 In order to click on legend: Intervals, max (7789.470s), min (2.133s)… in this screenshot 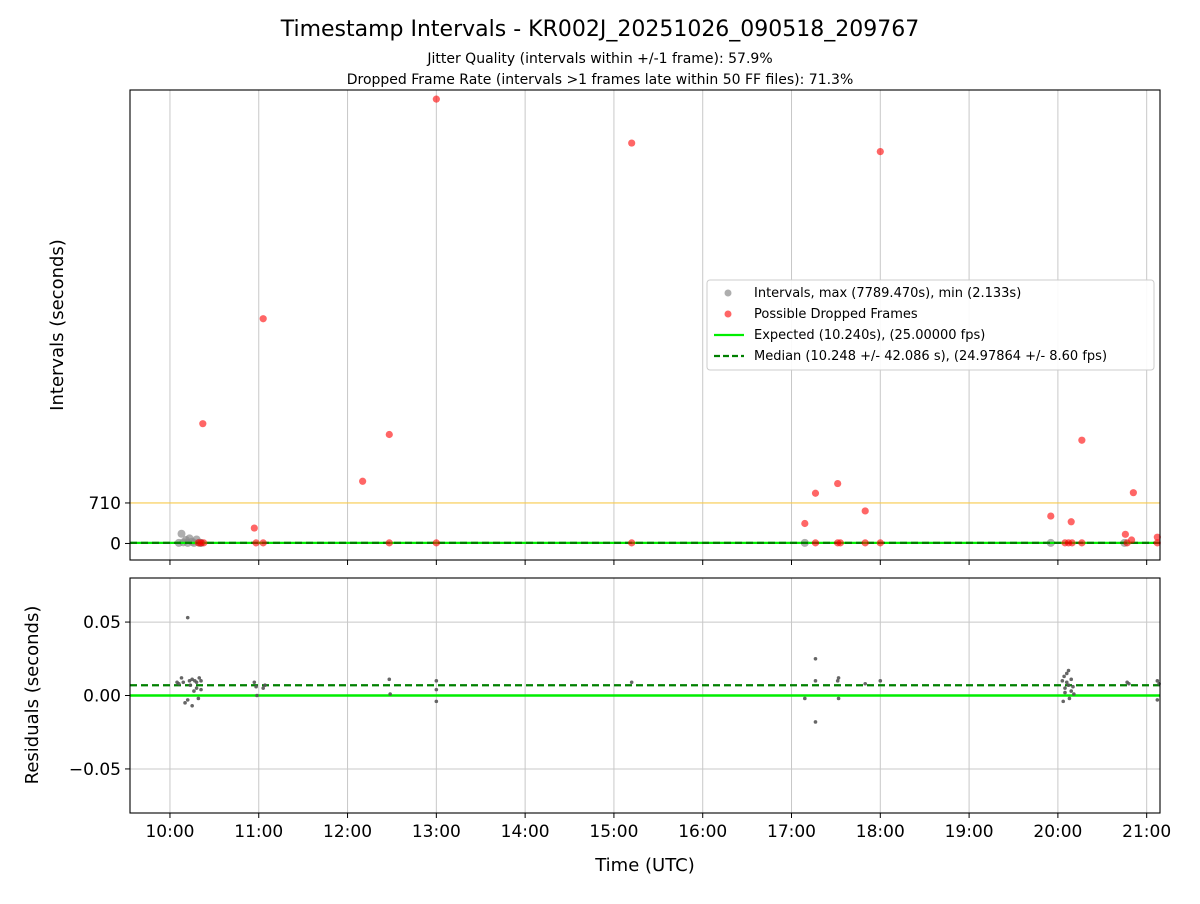, I will do `click(930, 325)`.